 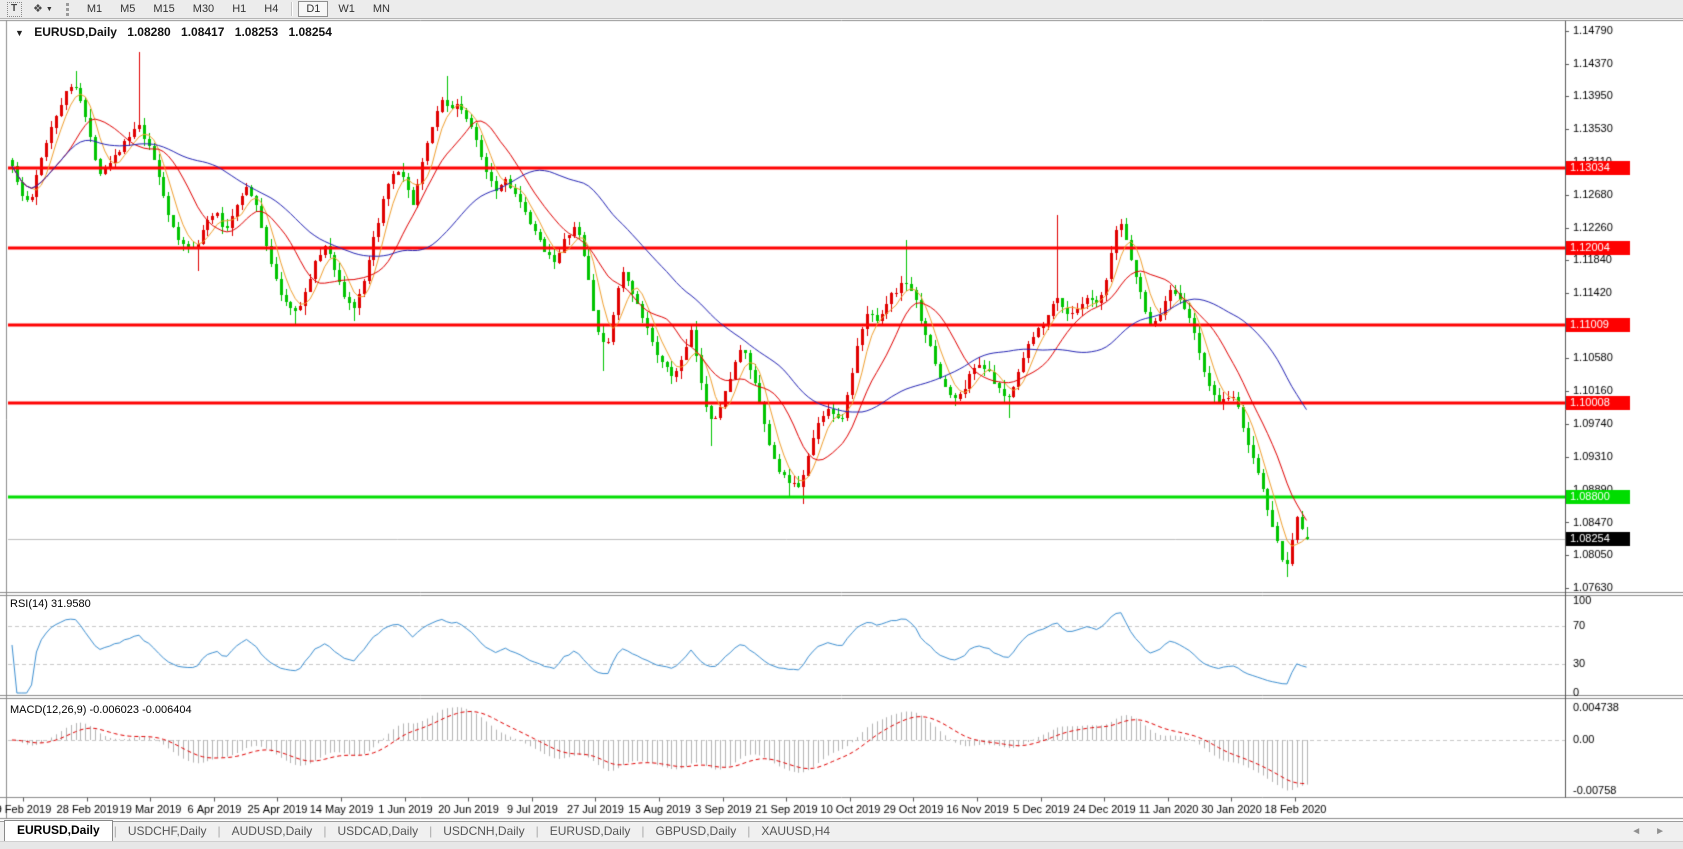 I want to click on tab-3-usdcad-daily: USDCAD,Daily, so click(x=378, y=831).